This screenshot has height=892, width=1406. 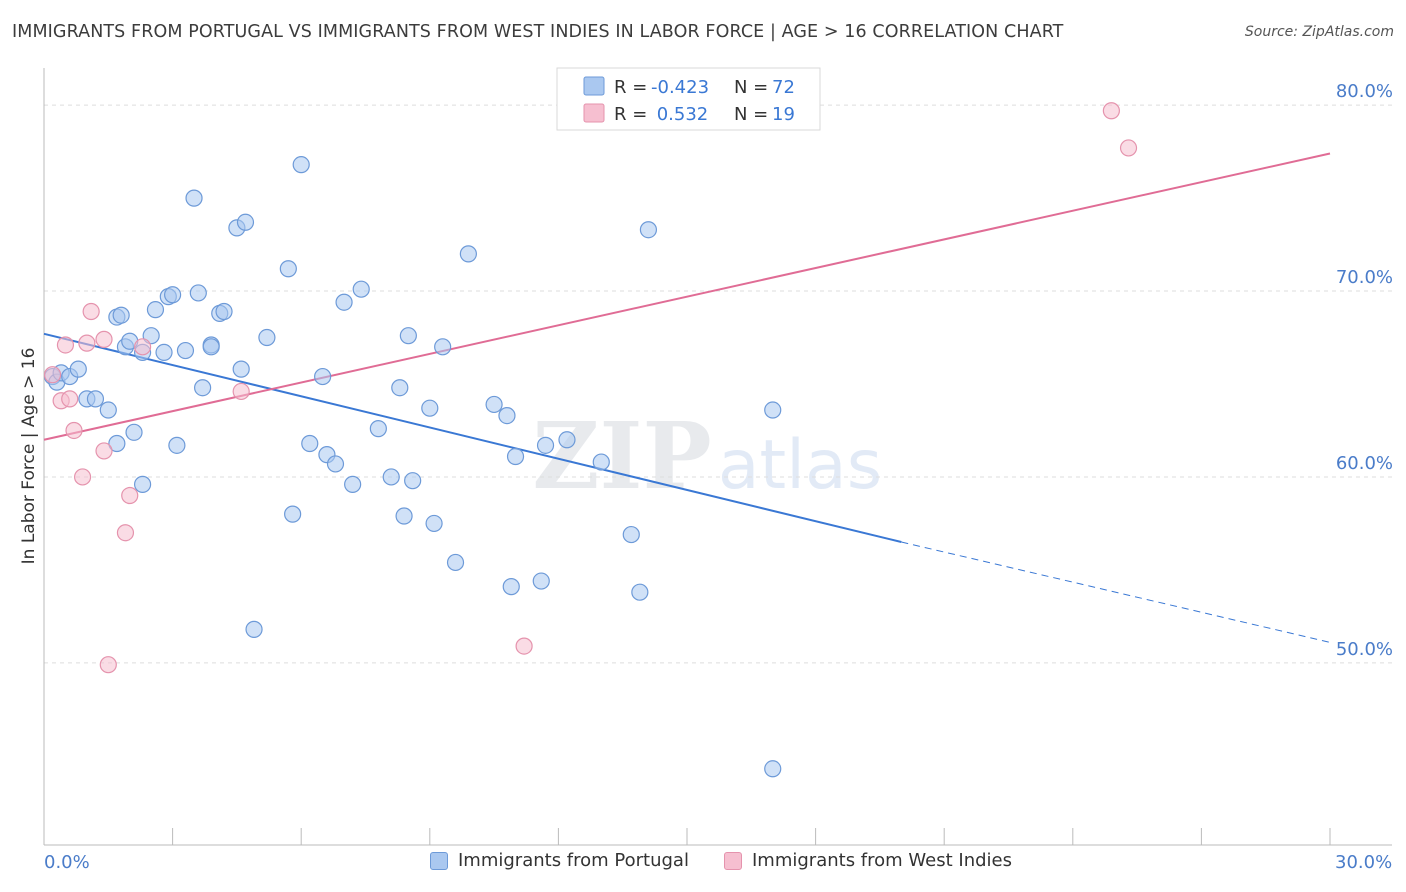 What do you see at coordinates (1364, 463) in the screenshot?
I see `y-tick-label-60: 60.0%` at bounding box center [1364, 463].